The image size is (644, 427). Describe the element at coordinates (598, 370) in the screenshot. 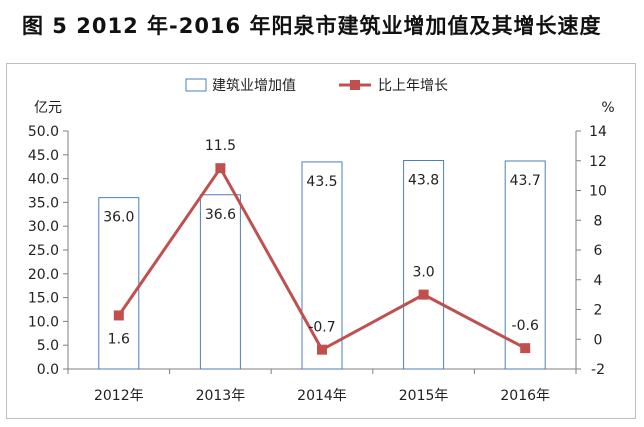

I see `right-tick-label: -2` at that location.